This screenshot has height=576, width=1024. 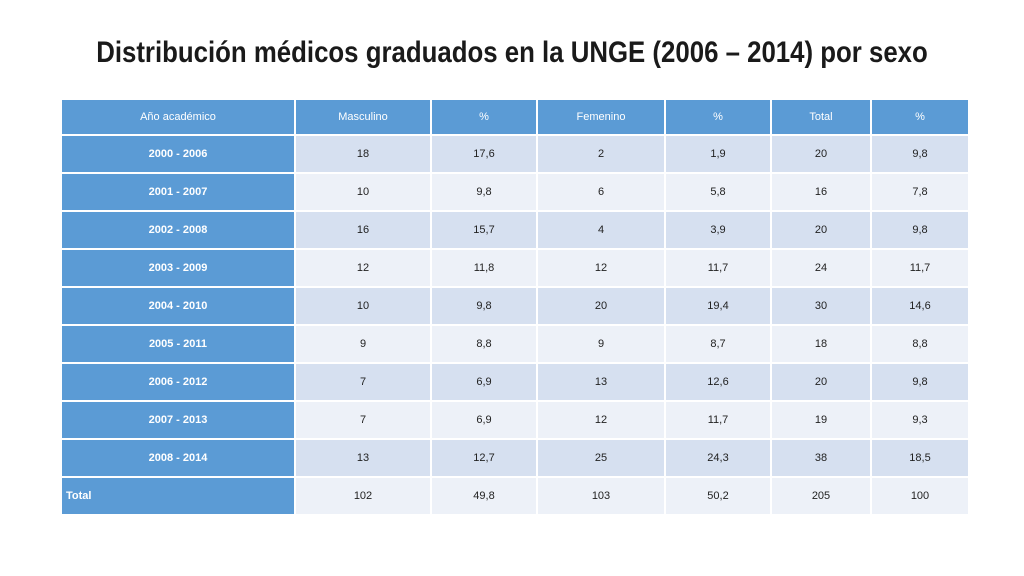 What do you see at coordinates (821, 306) in the screenshot?
I see `cell-total: 30` at bounding box center [821, 306].